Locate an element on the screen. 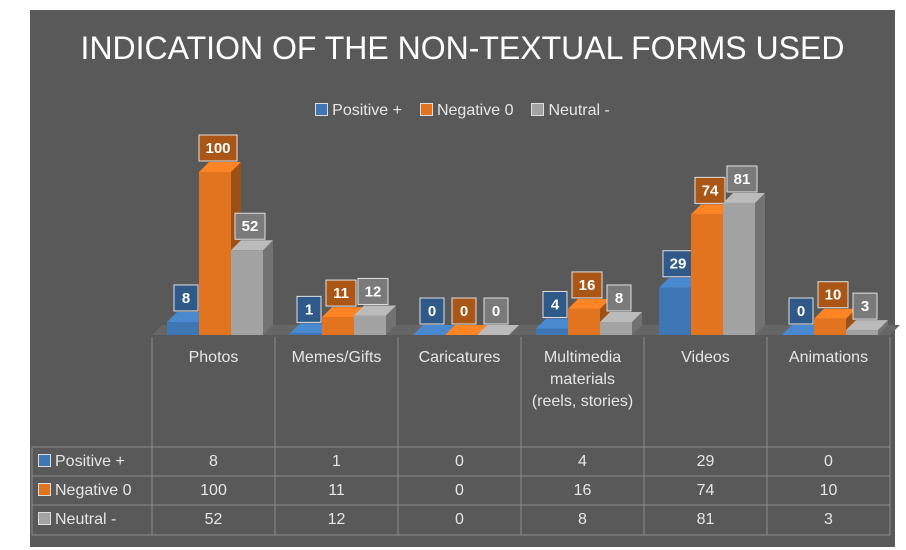 This screenshot has width=906, height=550. table-cell: 100 is located at coordinates (213, 490).